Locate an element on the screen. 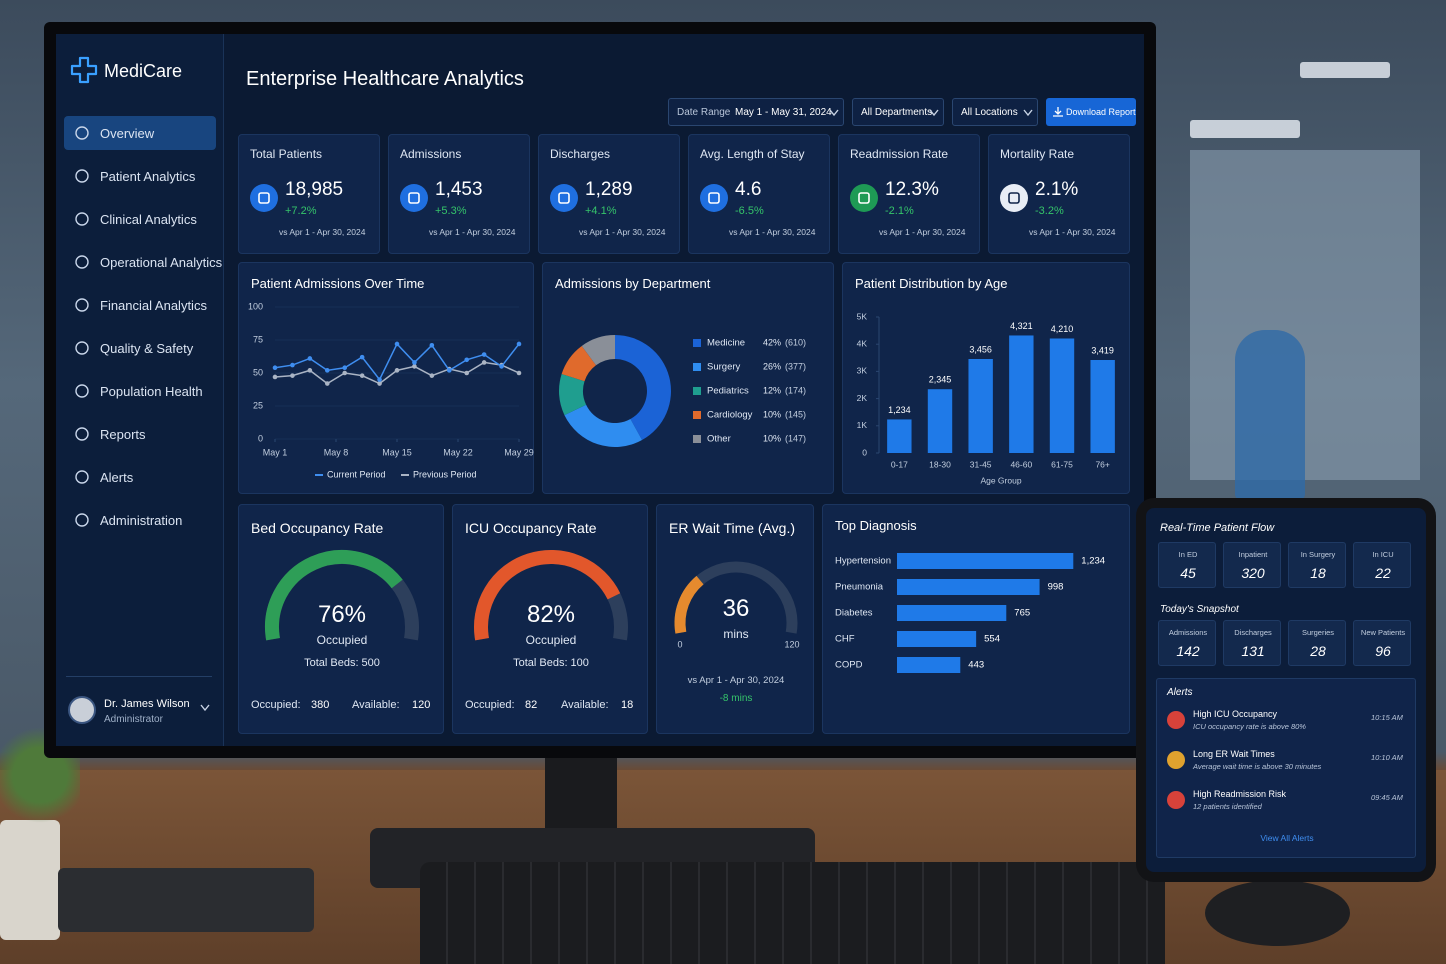 Image resolution: width=1446 pixels, height=964 pixels. nav-item: Reports is located at coordinates (140, 434).